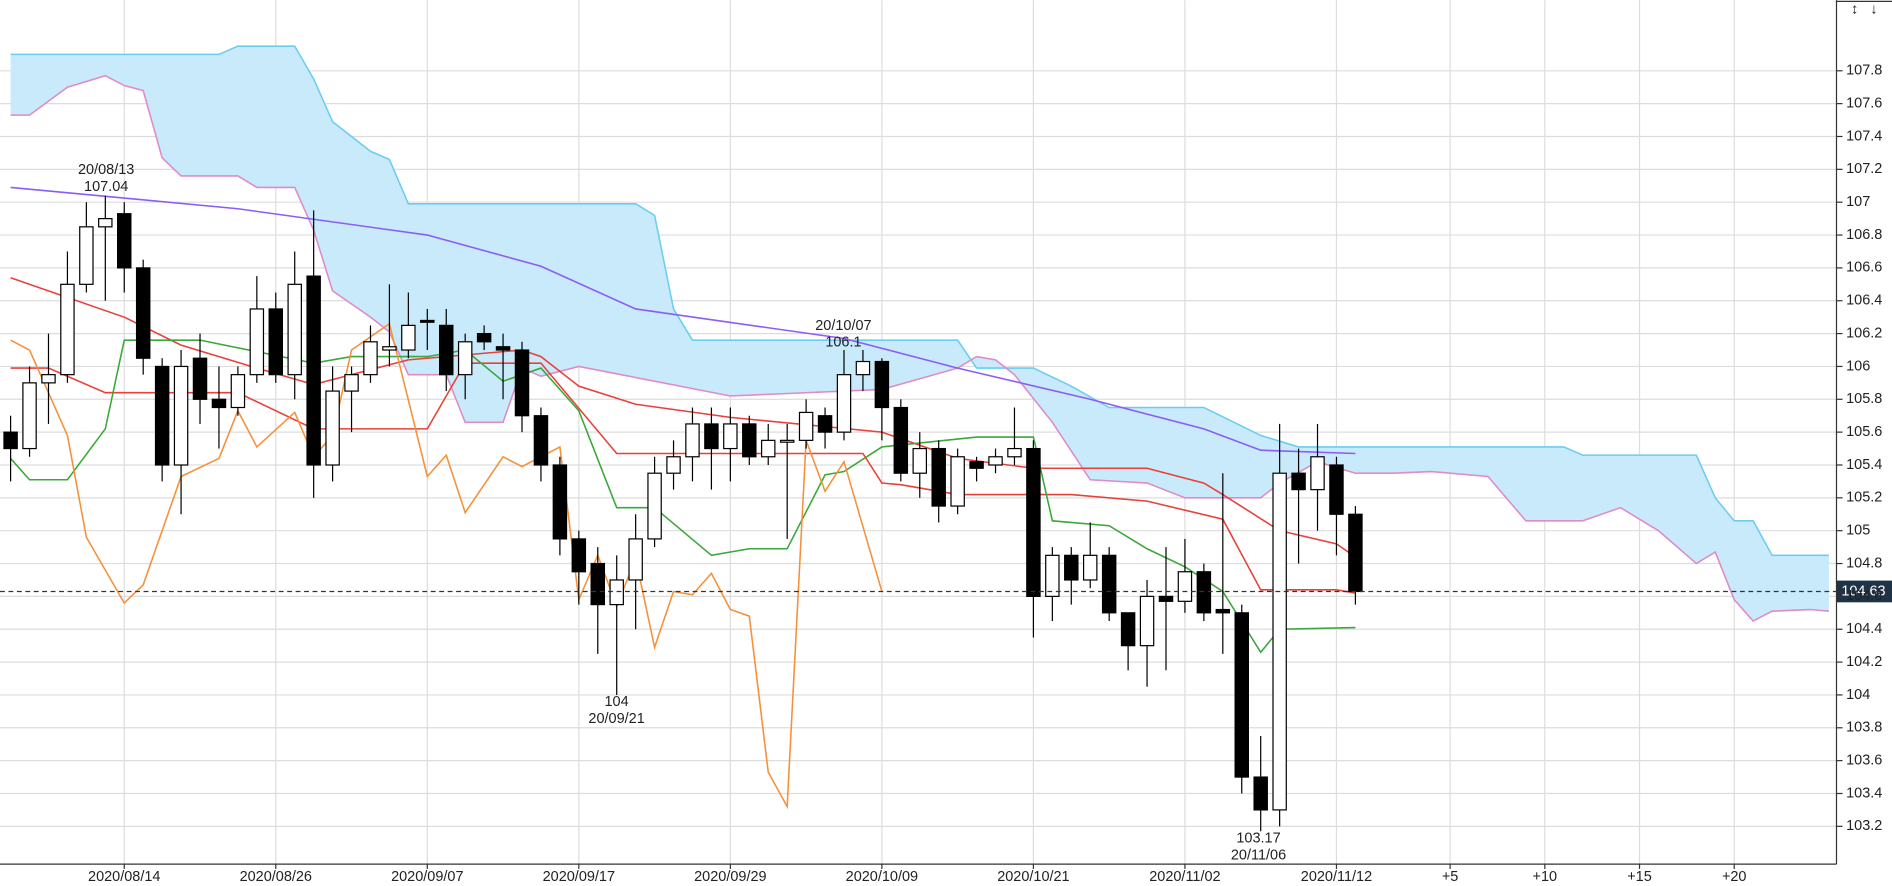 The height and width of the screenshot is (886, 1892). Describe the element at coordinates (617, 702) in the screenshot. I see `annotation: 104` at that location.